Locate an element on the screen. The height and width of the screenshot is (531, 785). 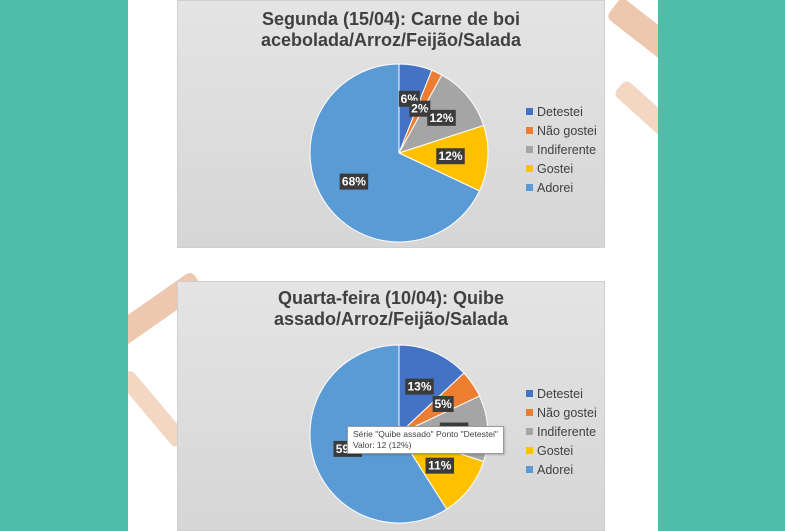
data-label: 68% is located at coordinates (354, 181).